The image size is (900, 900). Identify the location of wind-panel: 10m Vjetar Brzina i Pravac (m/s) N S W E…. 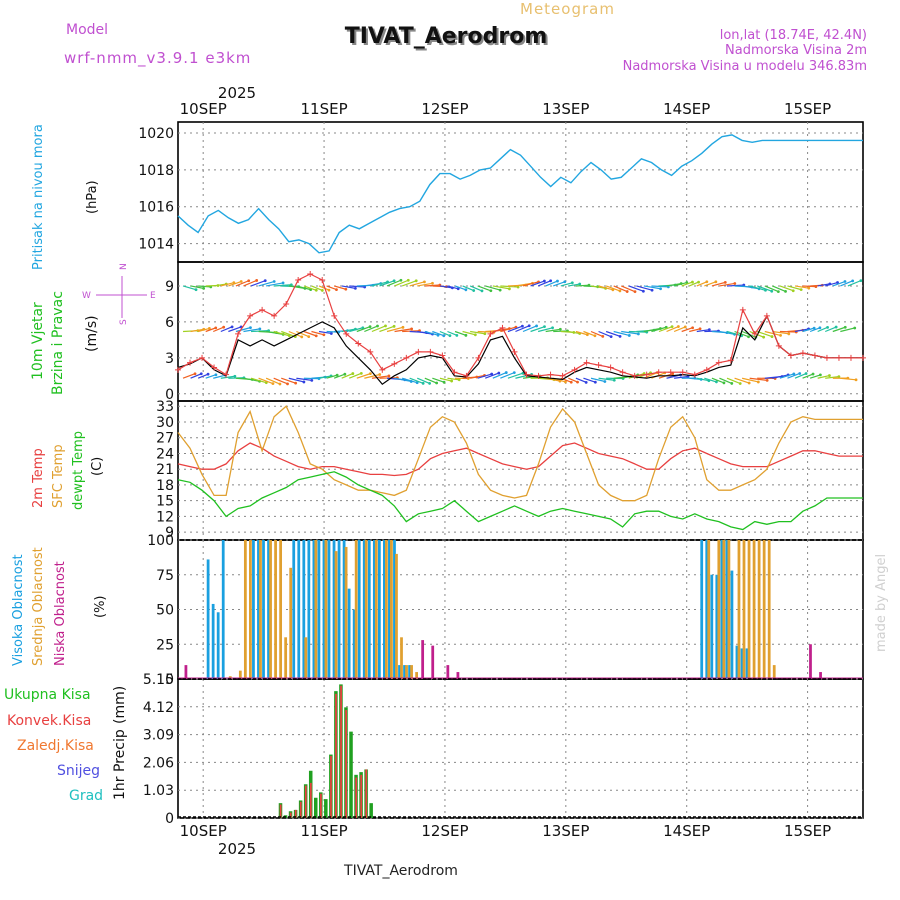
(448, 333).